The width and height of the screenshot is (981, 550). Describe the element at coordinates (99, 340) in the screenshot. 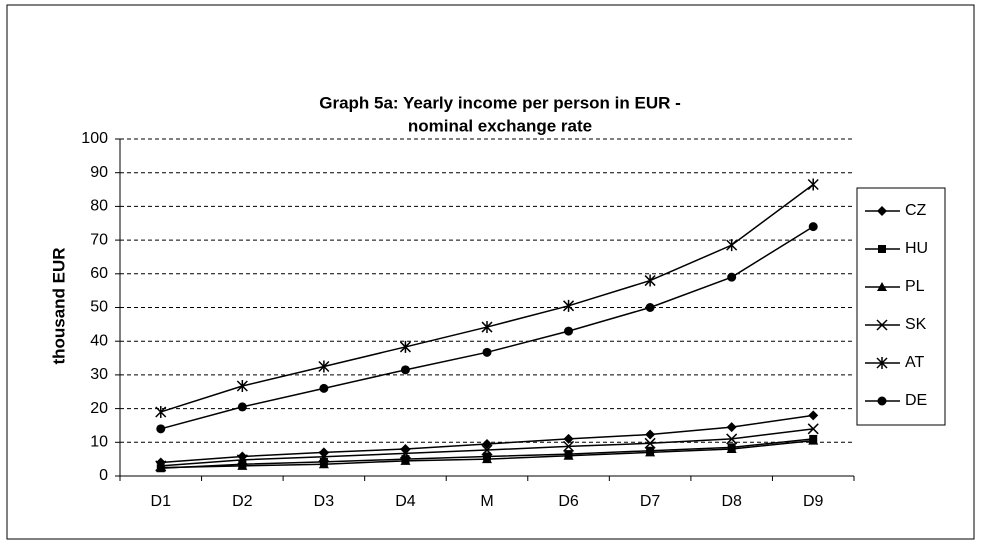

I see `y-tick-label: 40` at that location.